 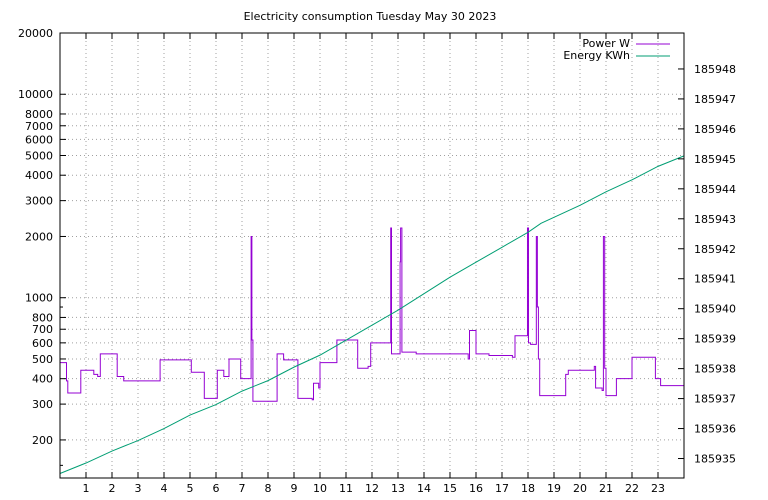 I want to click on x-tick-label: 9, so click(x=294, y=488).